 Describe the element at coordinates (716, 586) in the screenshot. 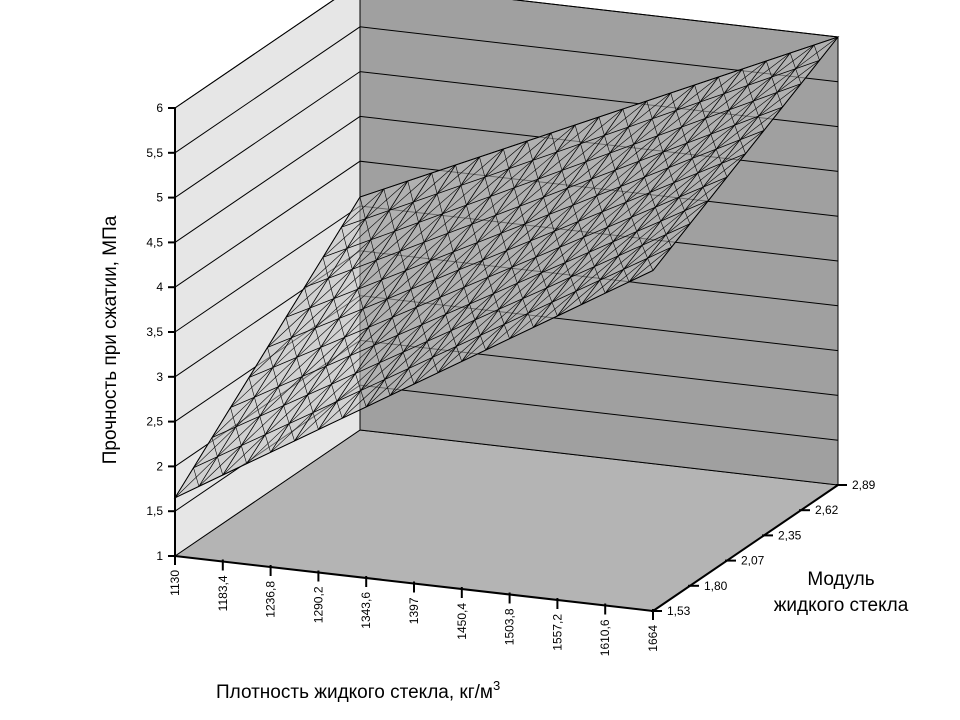

I see `y-tick-label: 1,80` at that location.